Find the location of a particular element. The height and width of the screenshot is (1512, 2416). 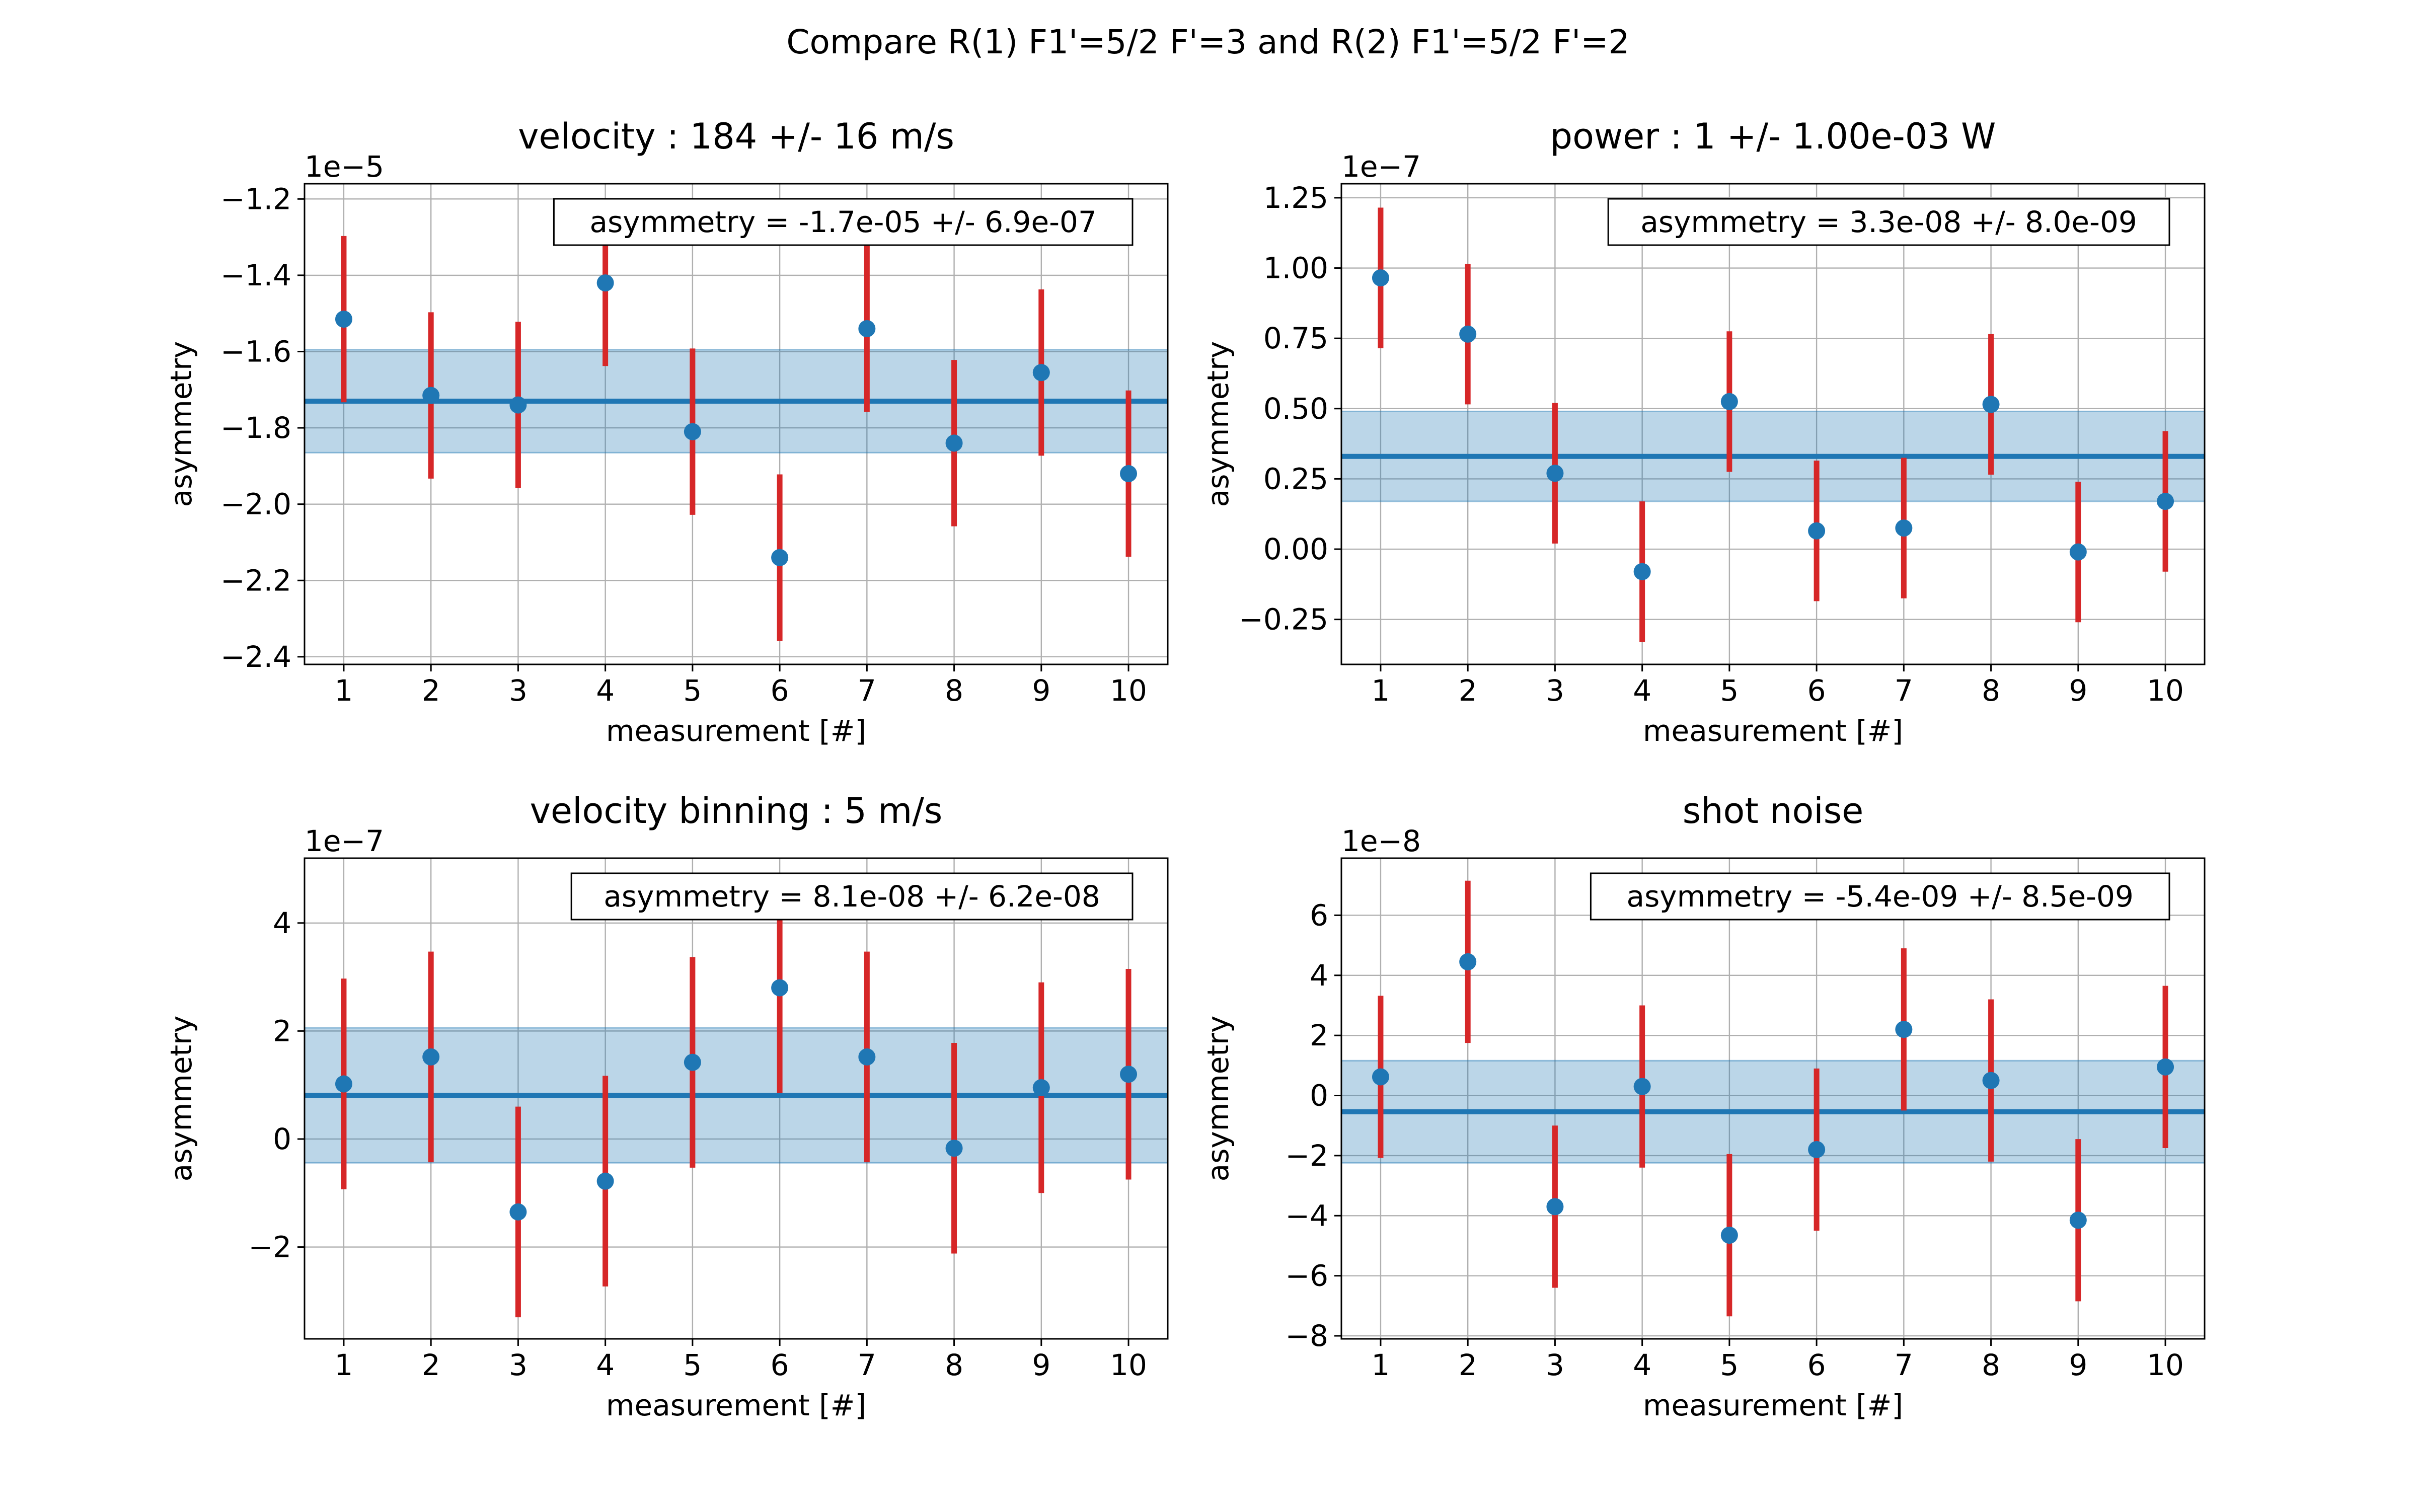

y-tick-label: −8 is located at coordinates (1307, 1336).